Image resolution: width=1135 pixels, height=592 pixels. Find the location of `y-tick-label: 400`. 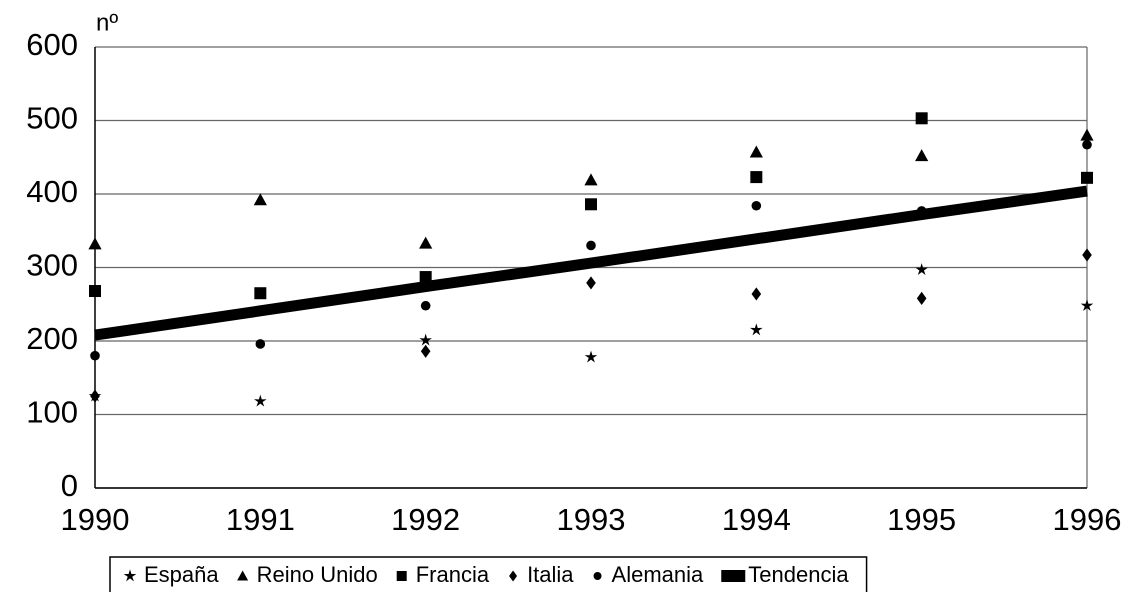

y-tick-label: 400 is located at coordinates (52, 191).